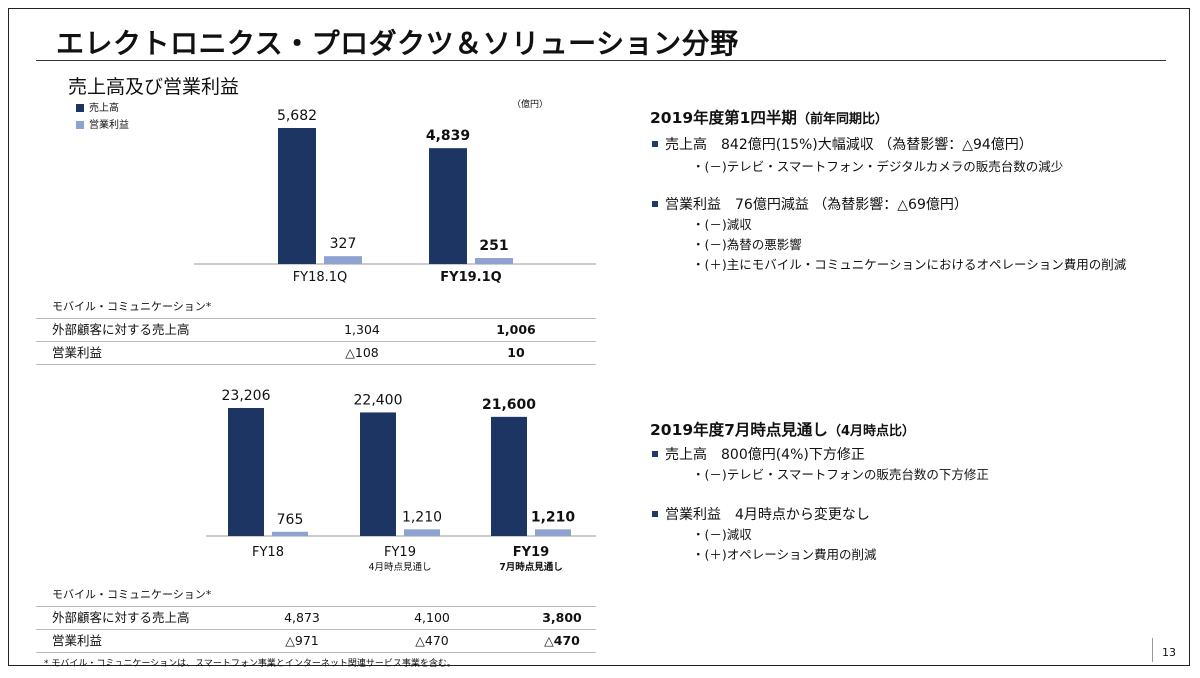 The image size is (1200, 678). I want to click on cell-value: 4,873, so click(302, 617).